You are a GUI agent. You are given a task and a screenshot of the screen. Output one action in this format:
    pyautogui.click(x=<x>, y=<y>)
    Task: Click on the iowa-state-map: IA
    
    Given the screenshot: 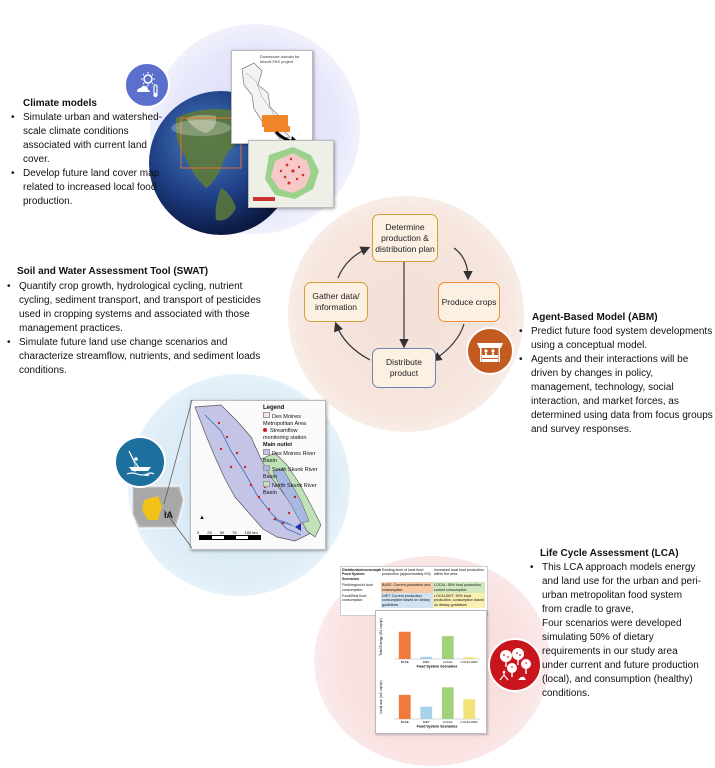 What is the action you would take?
    pyautogui.click(x=159, y=507)
    